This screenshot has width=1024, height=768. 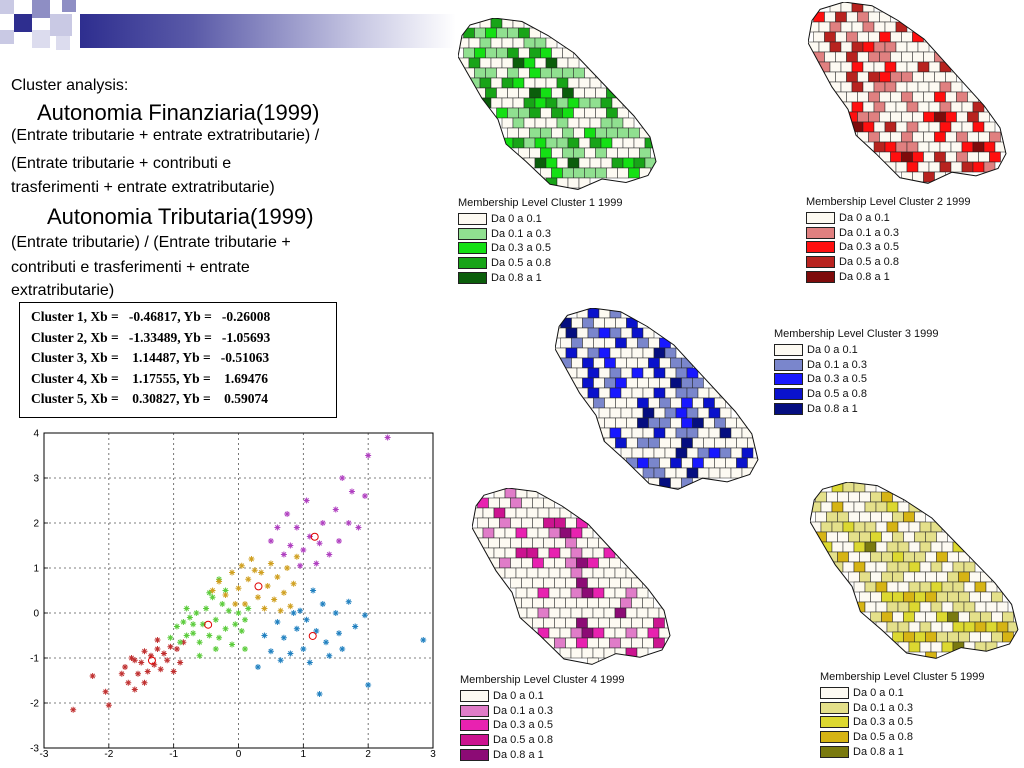 What do you see at coordinates (856, 350) in the screenshot?
I see `legend-entry: Da 0 a 0.1` at bounding box center [856, 350].